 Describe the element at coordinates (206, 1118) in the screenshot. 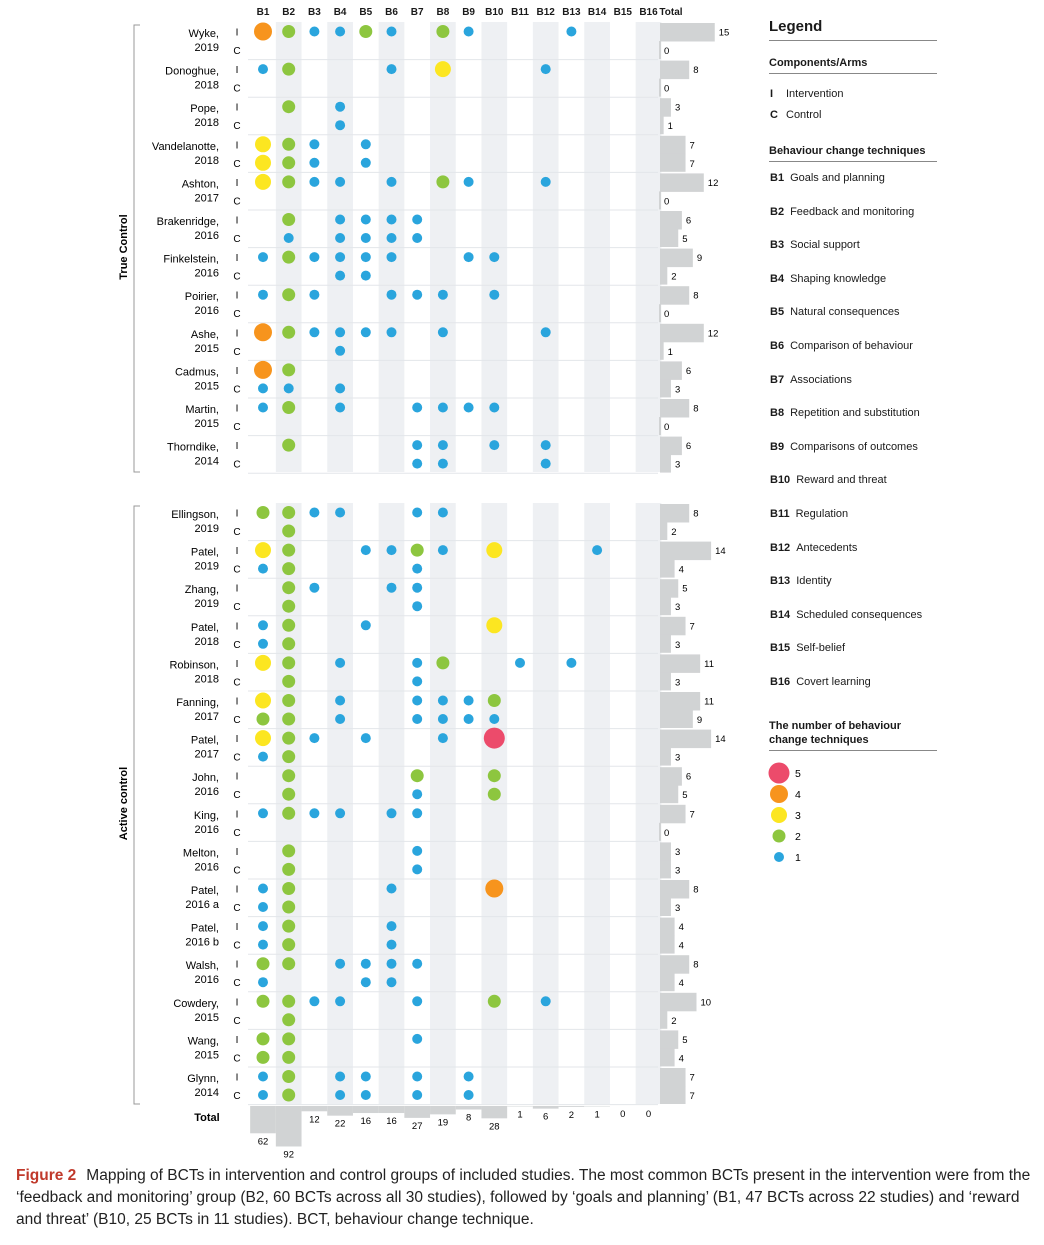

I see `column-total-label: Total` at that location.